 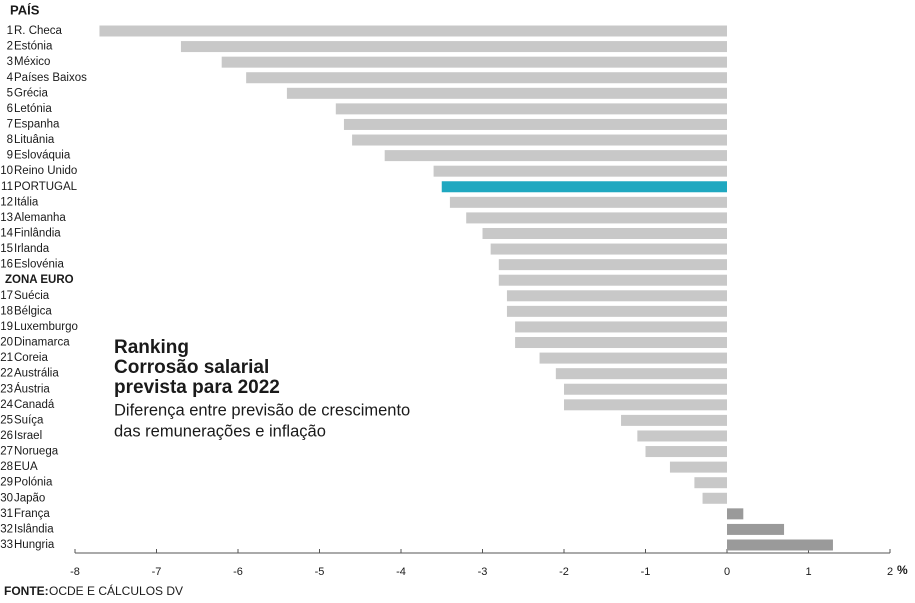 What do you see at coordinates (10, 156) in the screenshot?
I see `rank-label: 9` at bounding box center [10, 156].